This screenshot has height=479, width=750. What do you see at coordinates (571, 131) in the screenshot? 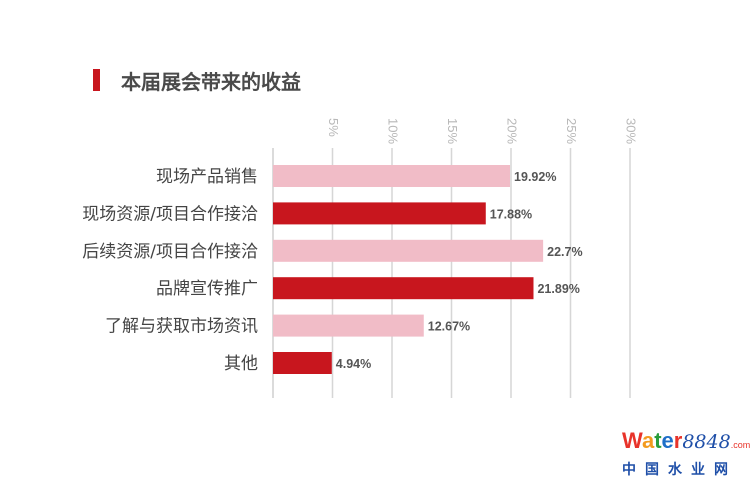
I see `x-tick-label: 25%` at bounding box center [571, 131].